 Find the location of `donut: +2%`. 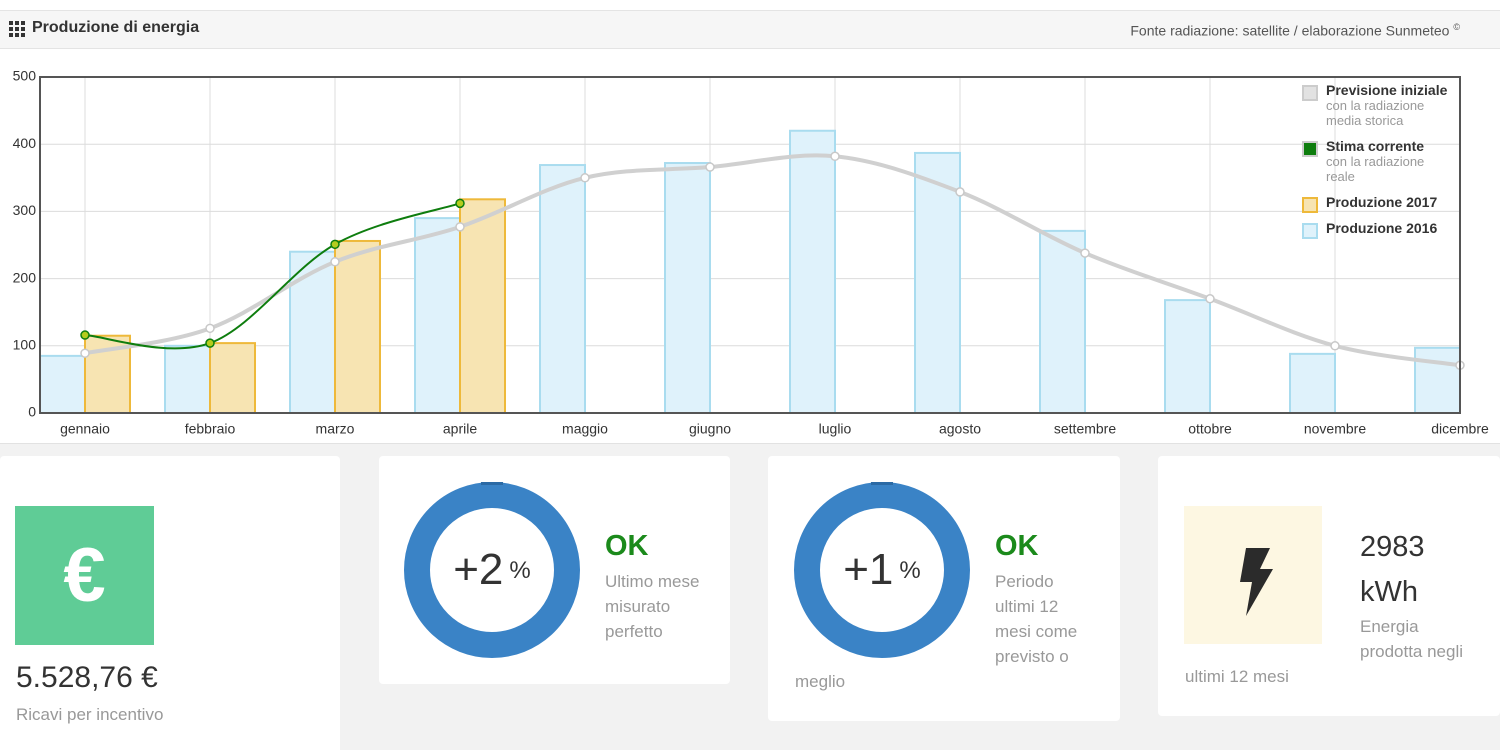

donut: +2% is located at coordinates (492, 570).